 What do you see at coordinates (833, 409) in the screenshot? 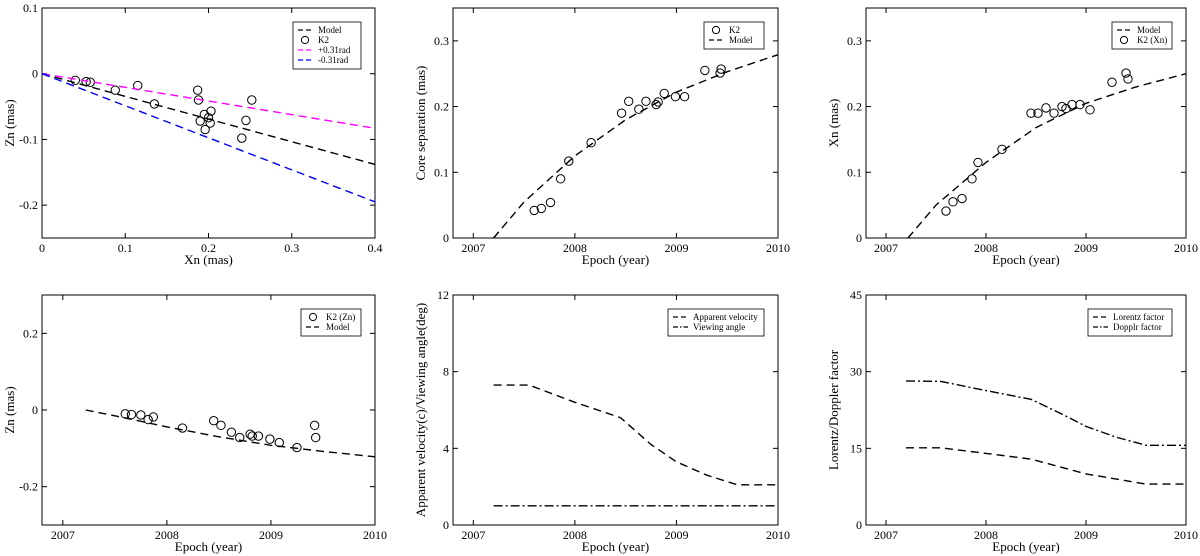
I see `y-axis-label: Lorentz/Doppler factor` at bounding box center [833, 409].